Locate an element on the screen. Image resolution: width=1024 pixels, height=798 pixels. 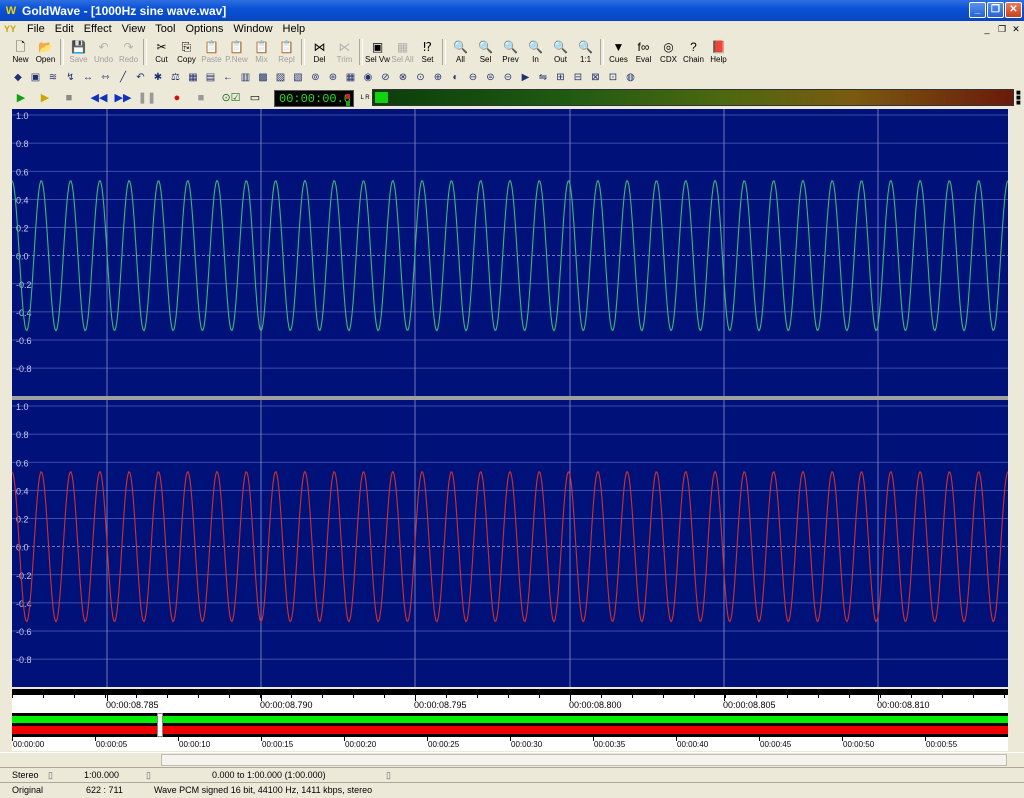
effect-29-icon: ⊝ is located at coordinates (508, 77).